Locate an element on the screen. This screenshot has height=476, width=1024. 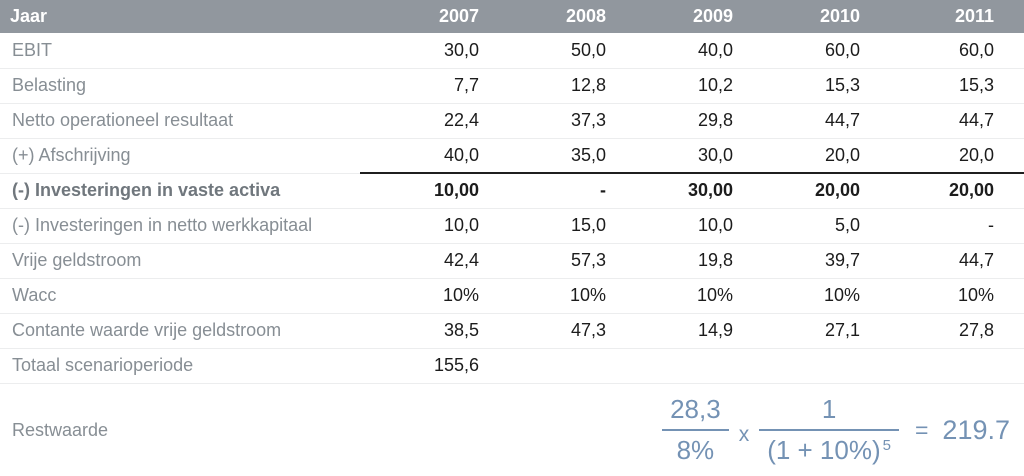
row-label: (-) Investeringen in netto werkkapitaal is located at coordinates (180, 226).